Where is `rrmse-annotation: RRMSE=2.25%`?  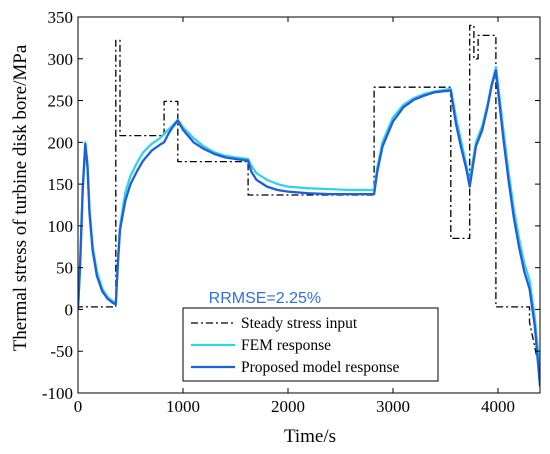
rrmse-annotation: RRMSE=2.25% is located at coordinates (265, 298).